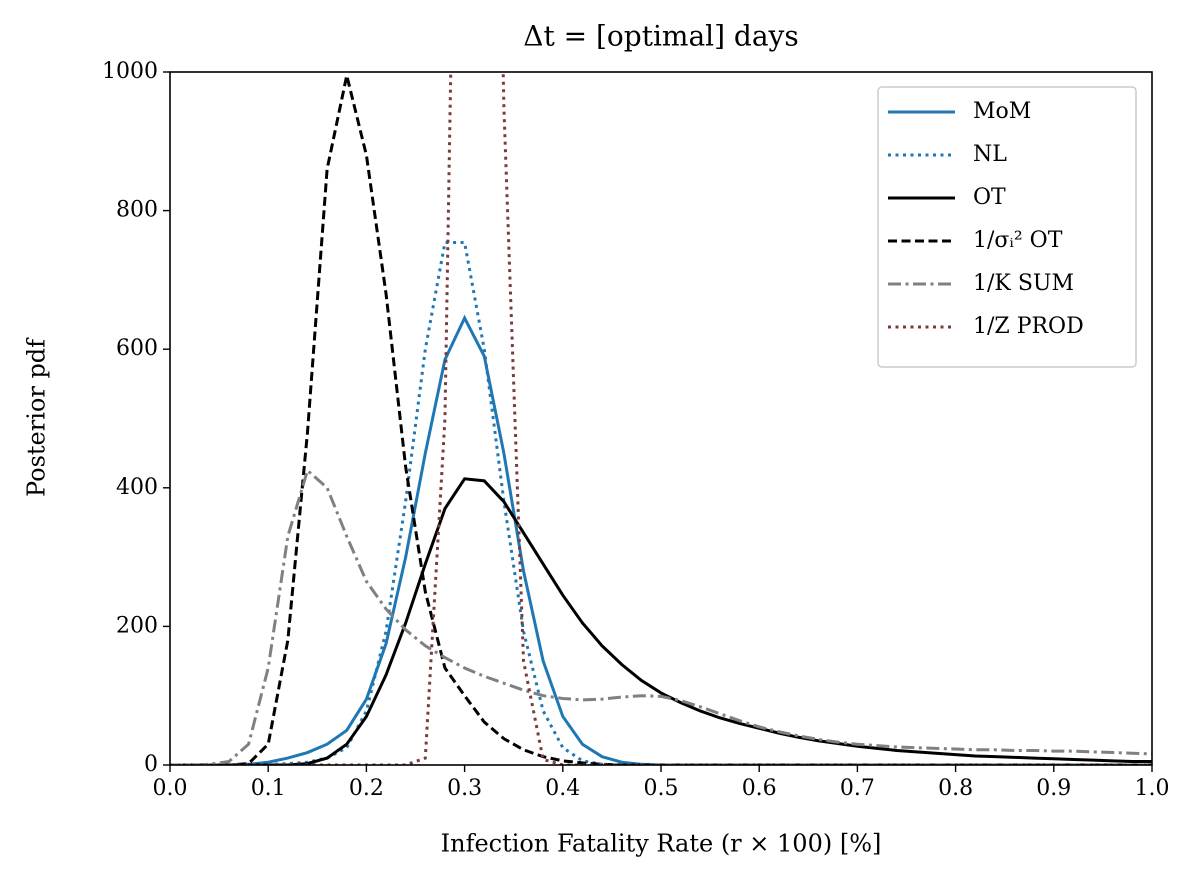 The width and height of the screenshot is (1199, 887). What do you see at coordinates (137, 210) in the screenshot?
I see `y-tick-label: 800` at bounding box center [137, 210].